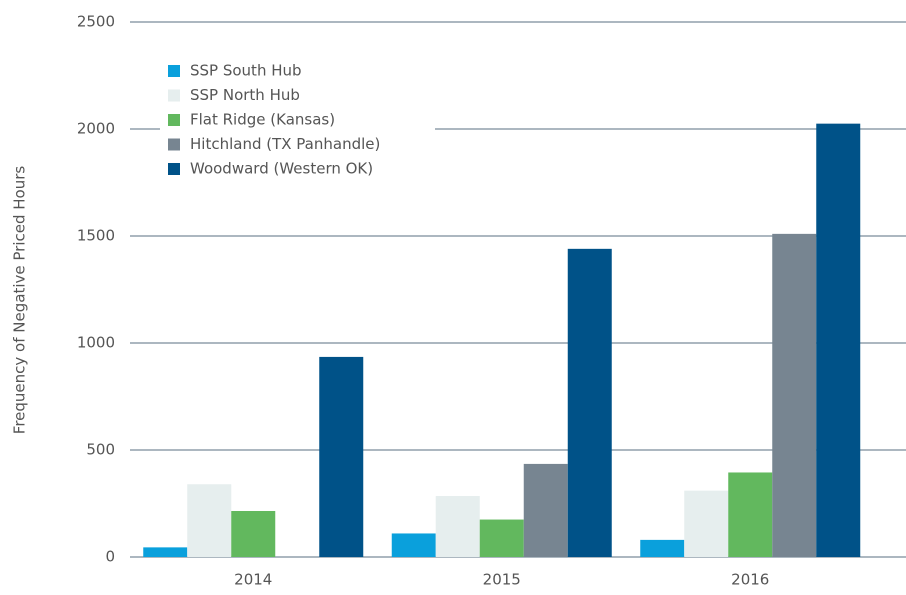 Image resolution: width=906 pixels, height=595 pixels. Describe the element at coordinates (253, 580) in the screenshot. I see `x-tick-label: 2014` at that location.